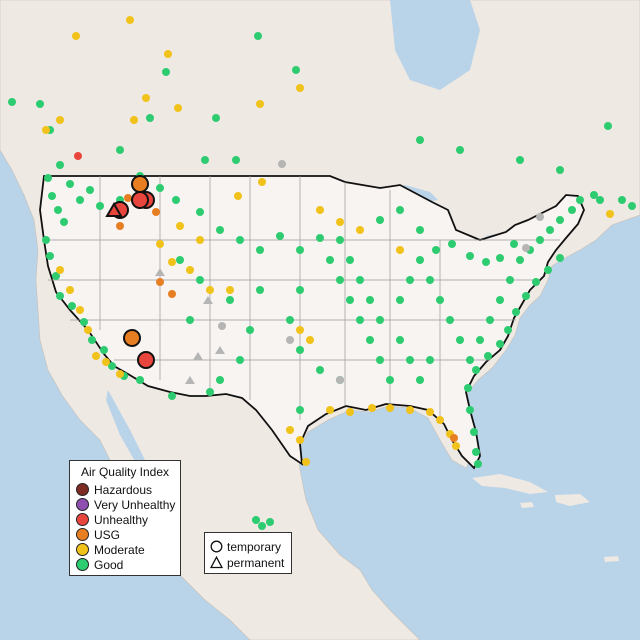  Describe the element at coordinates (82, 519) in the screenshot. I see `unhealthy-swatch` at that location.